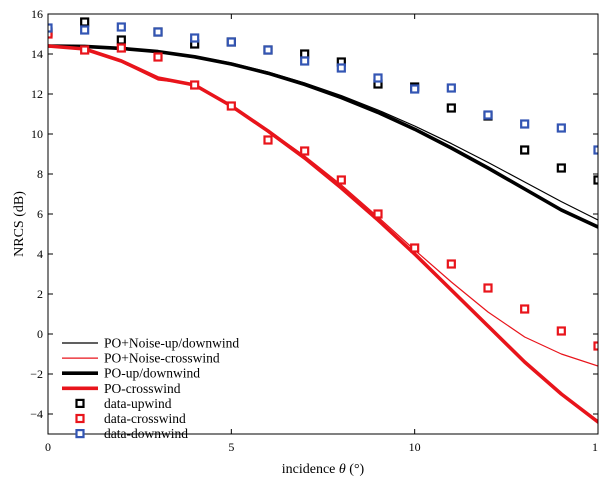  Describe the element at coordinates (37, 54) in the screenshot. I see `y-tick-label: 14` at that location.